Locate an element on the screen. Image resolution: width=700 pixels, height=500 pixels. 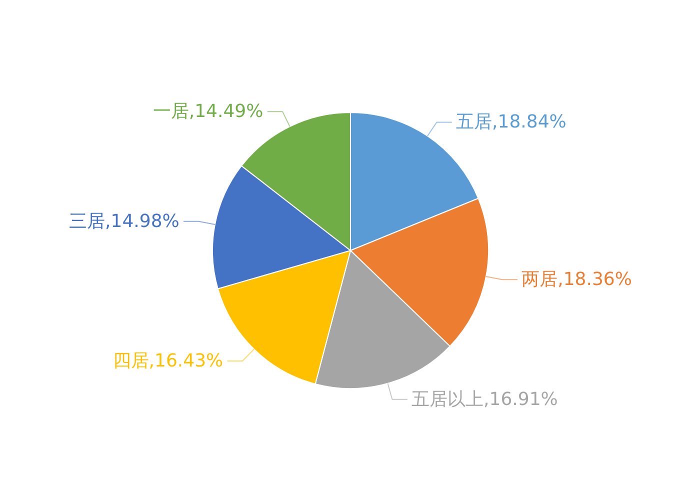
slice-label: 四居,16.43% is located at coordinates (168, 361).